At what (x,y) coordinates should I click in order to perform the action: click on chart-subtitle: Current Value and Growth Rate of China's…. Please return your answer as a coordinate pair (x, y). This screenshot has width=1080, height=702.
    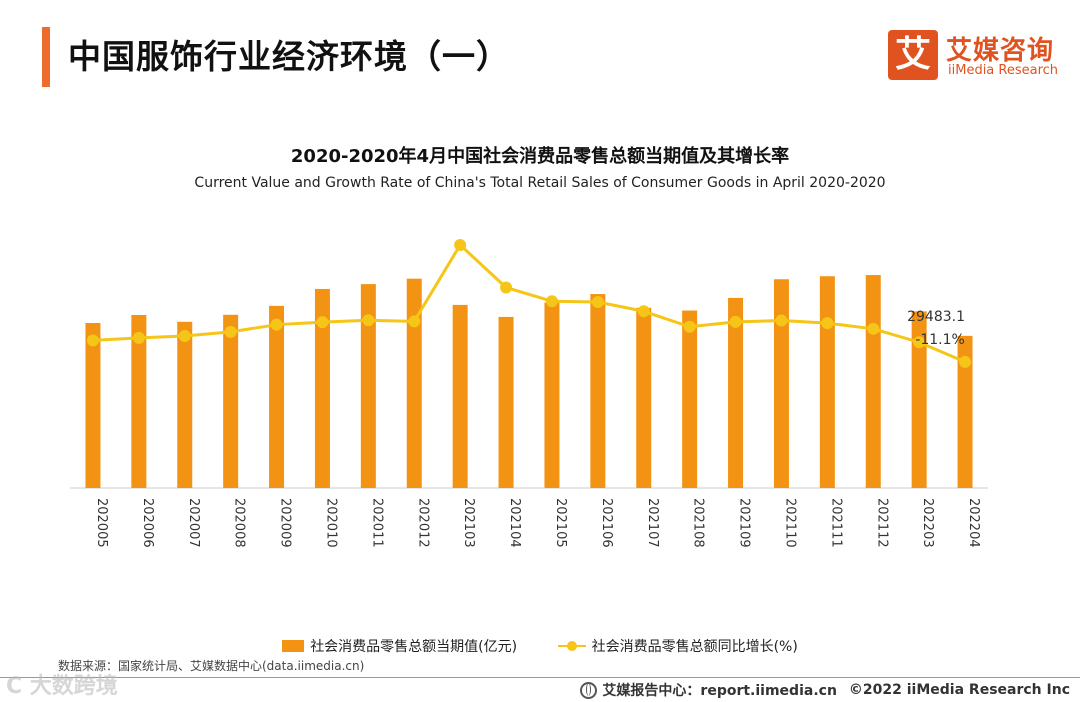
    Looking at the image, I should click on (540, 183).